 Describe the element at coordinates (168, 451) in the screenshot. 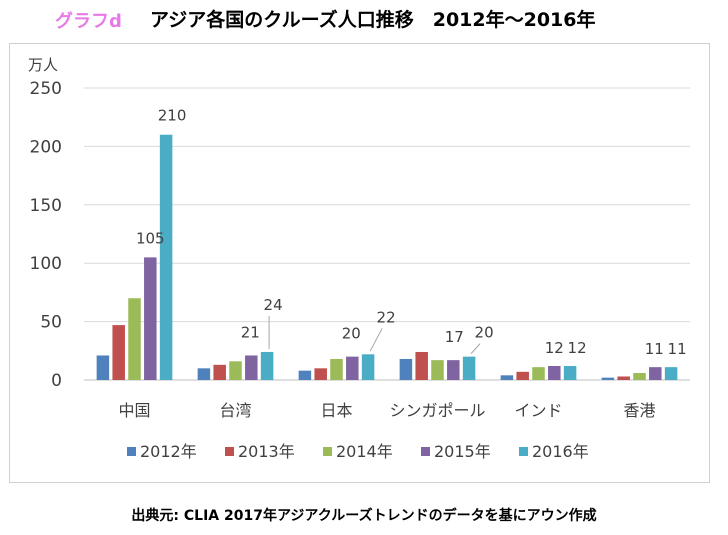

I see `legend-label: 2012年` at that location.